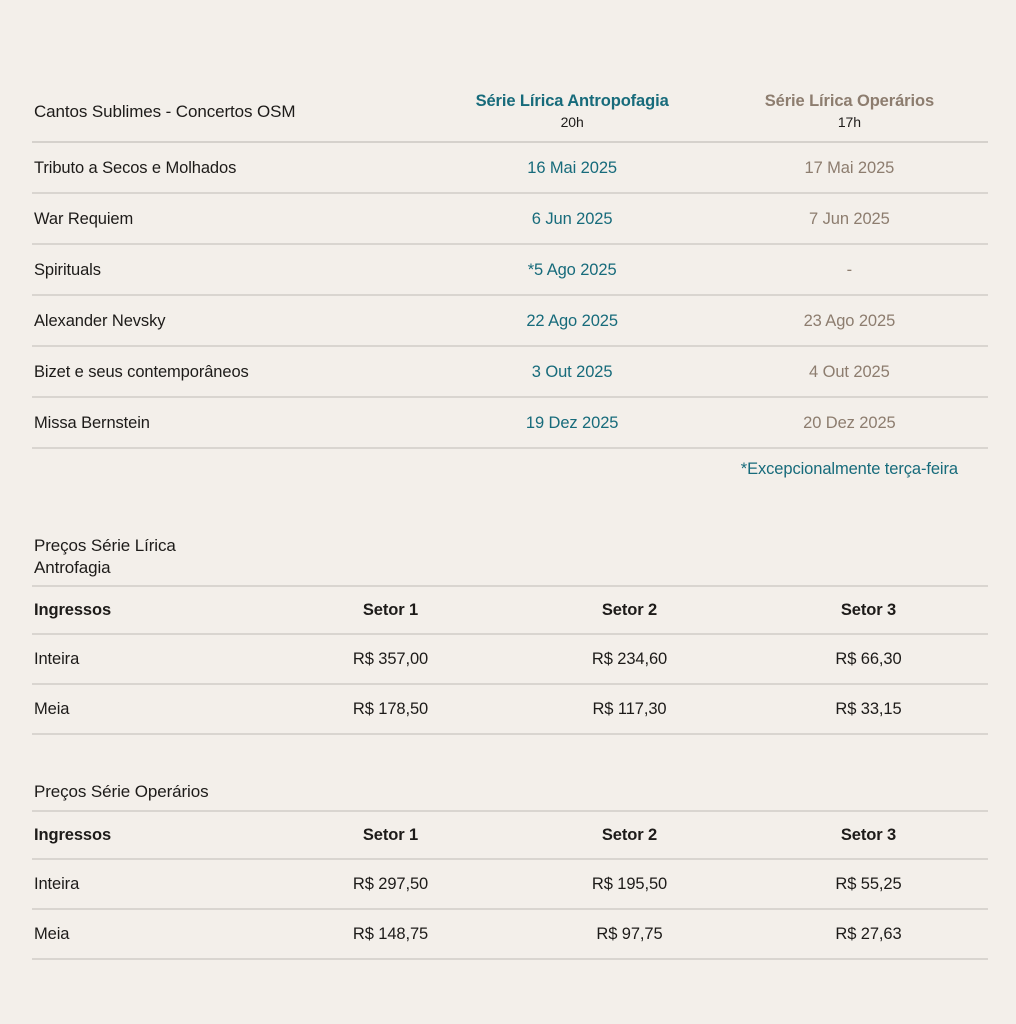 The image size is (1016, 1024). I want to click on series-antropofagia-label: Série Lírica Antropofagia, so click(572, 101).